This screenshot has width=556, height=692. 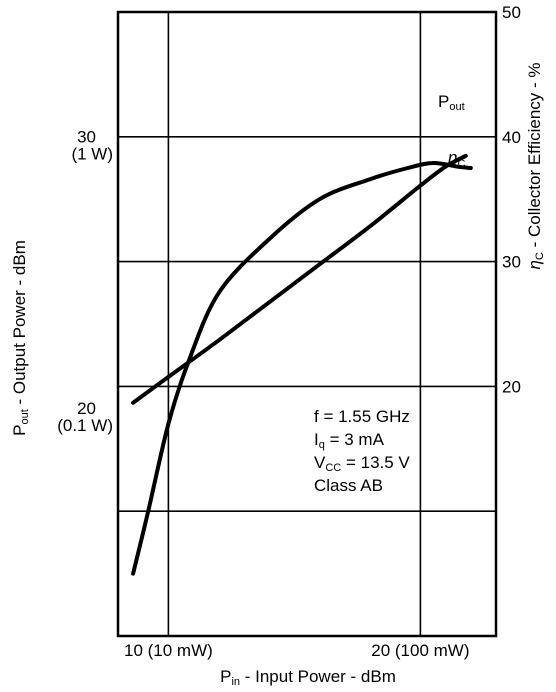 What do you see at coordinates (362, 463) in the screenshot?
I see `annotation-vcc: VCC = 13.5 V` at bounding box center [362, 463].